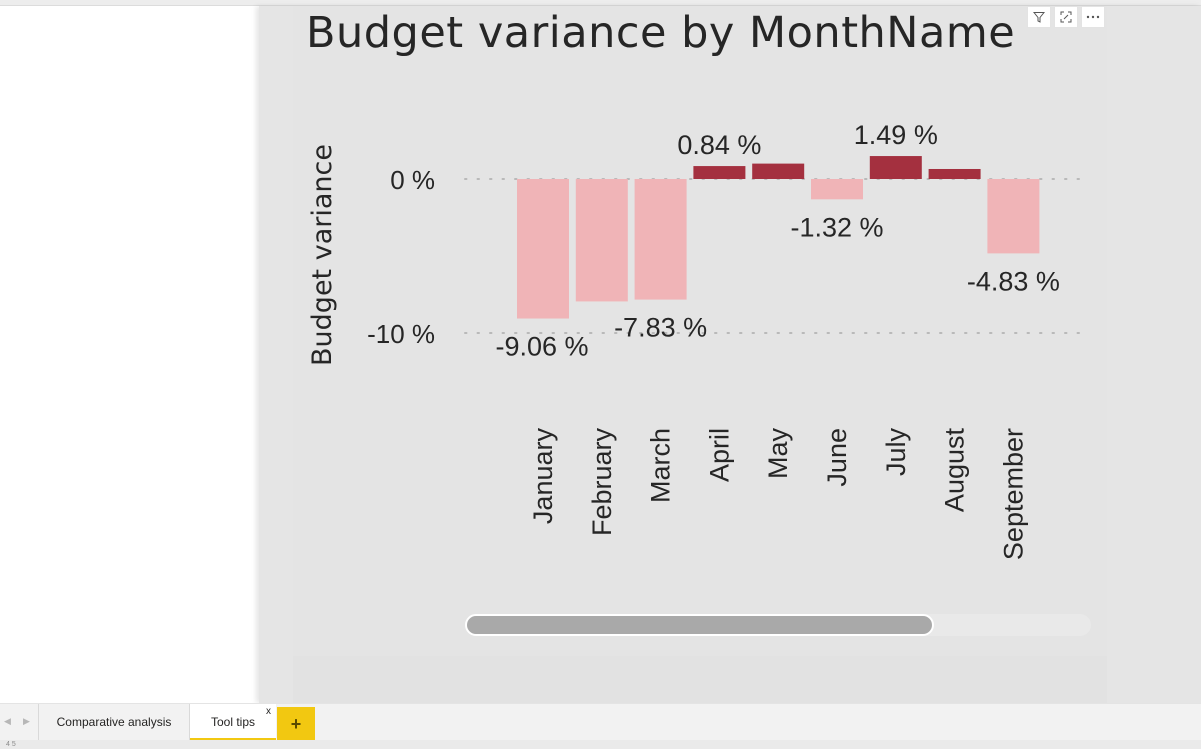  Describe the element at coordinates (661, 465) in the screenshot. I see `x-tick-label: March` at that location.